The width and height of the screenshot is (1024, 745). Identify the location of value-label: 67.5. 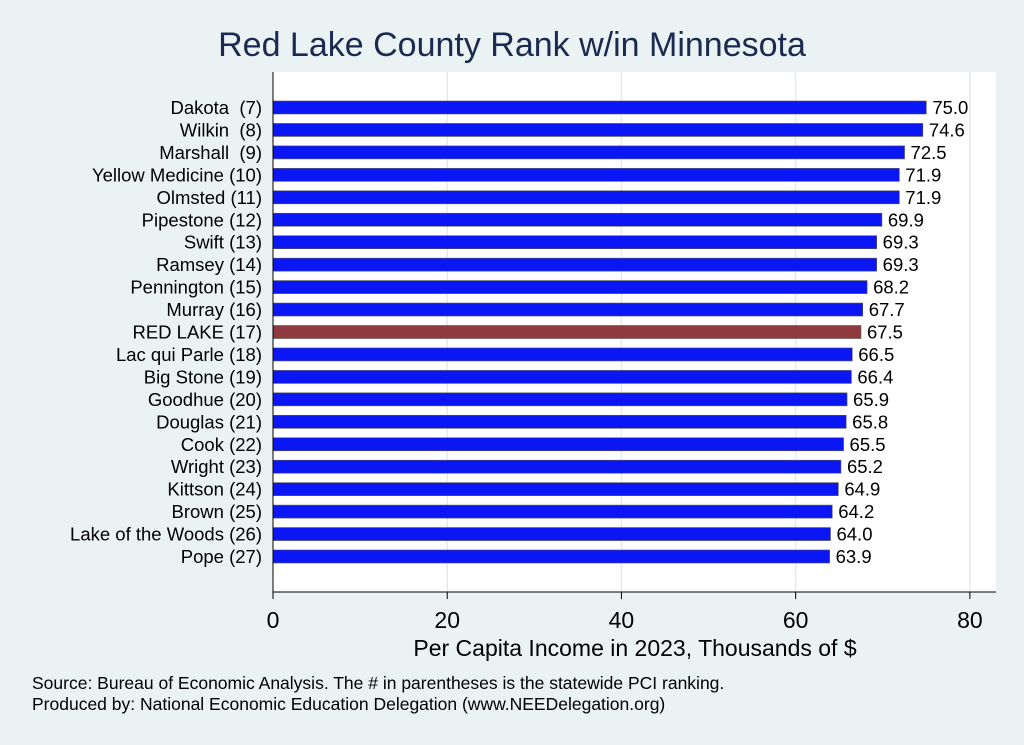
(885, 332).